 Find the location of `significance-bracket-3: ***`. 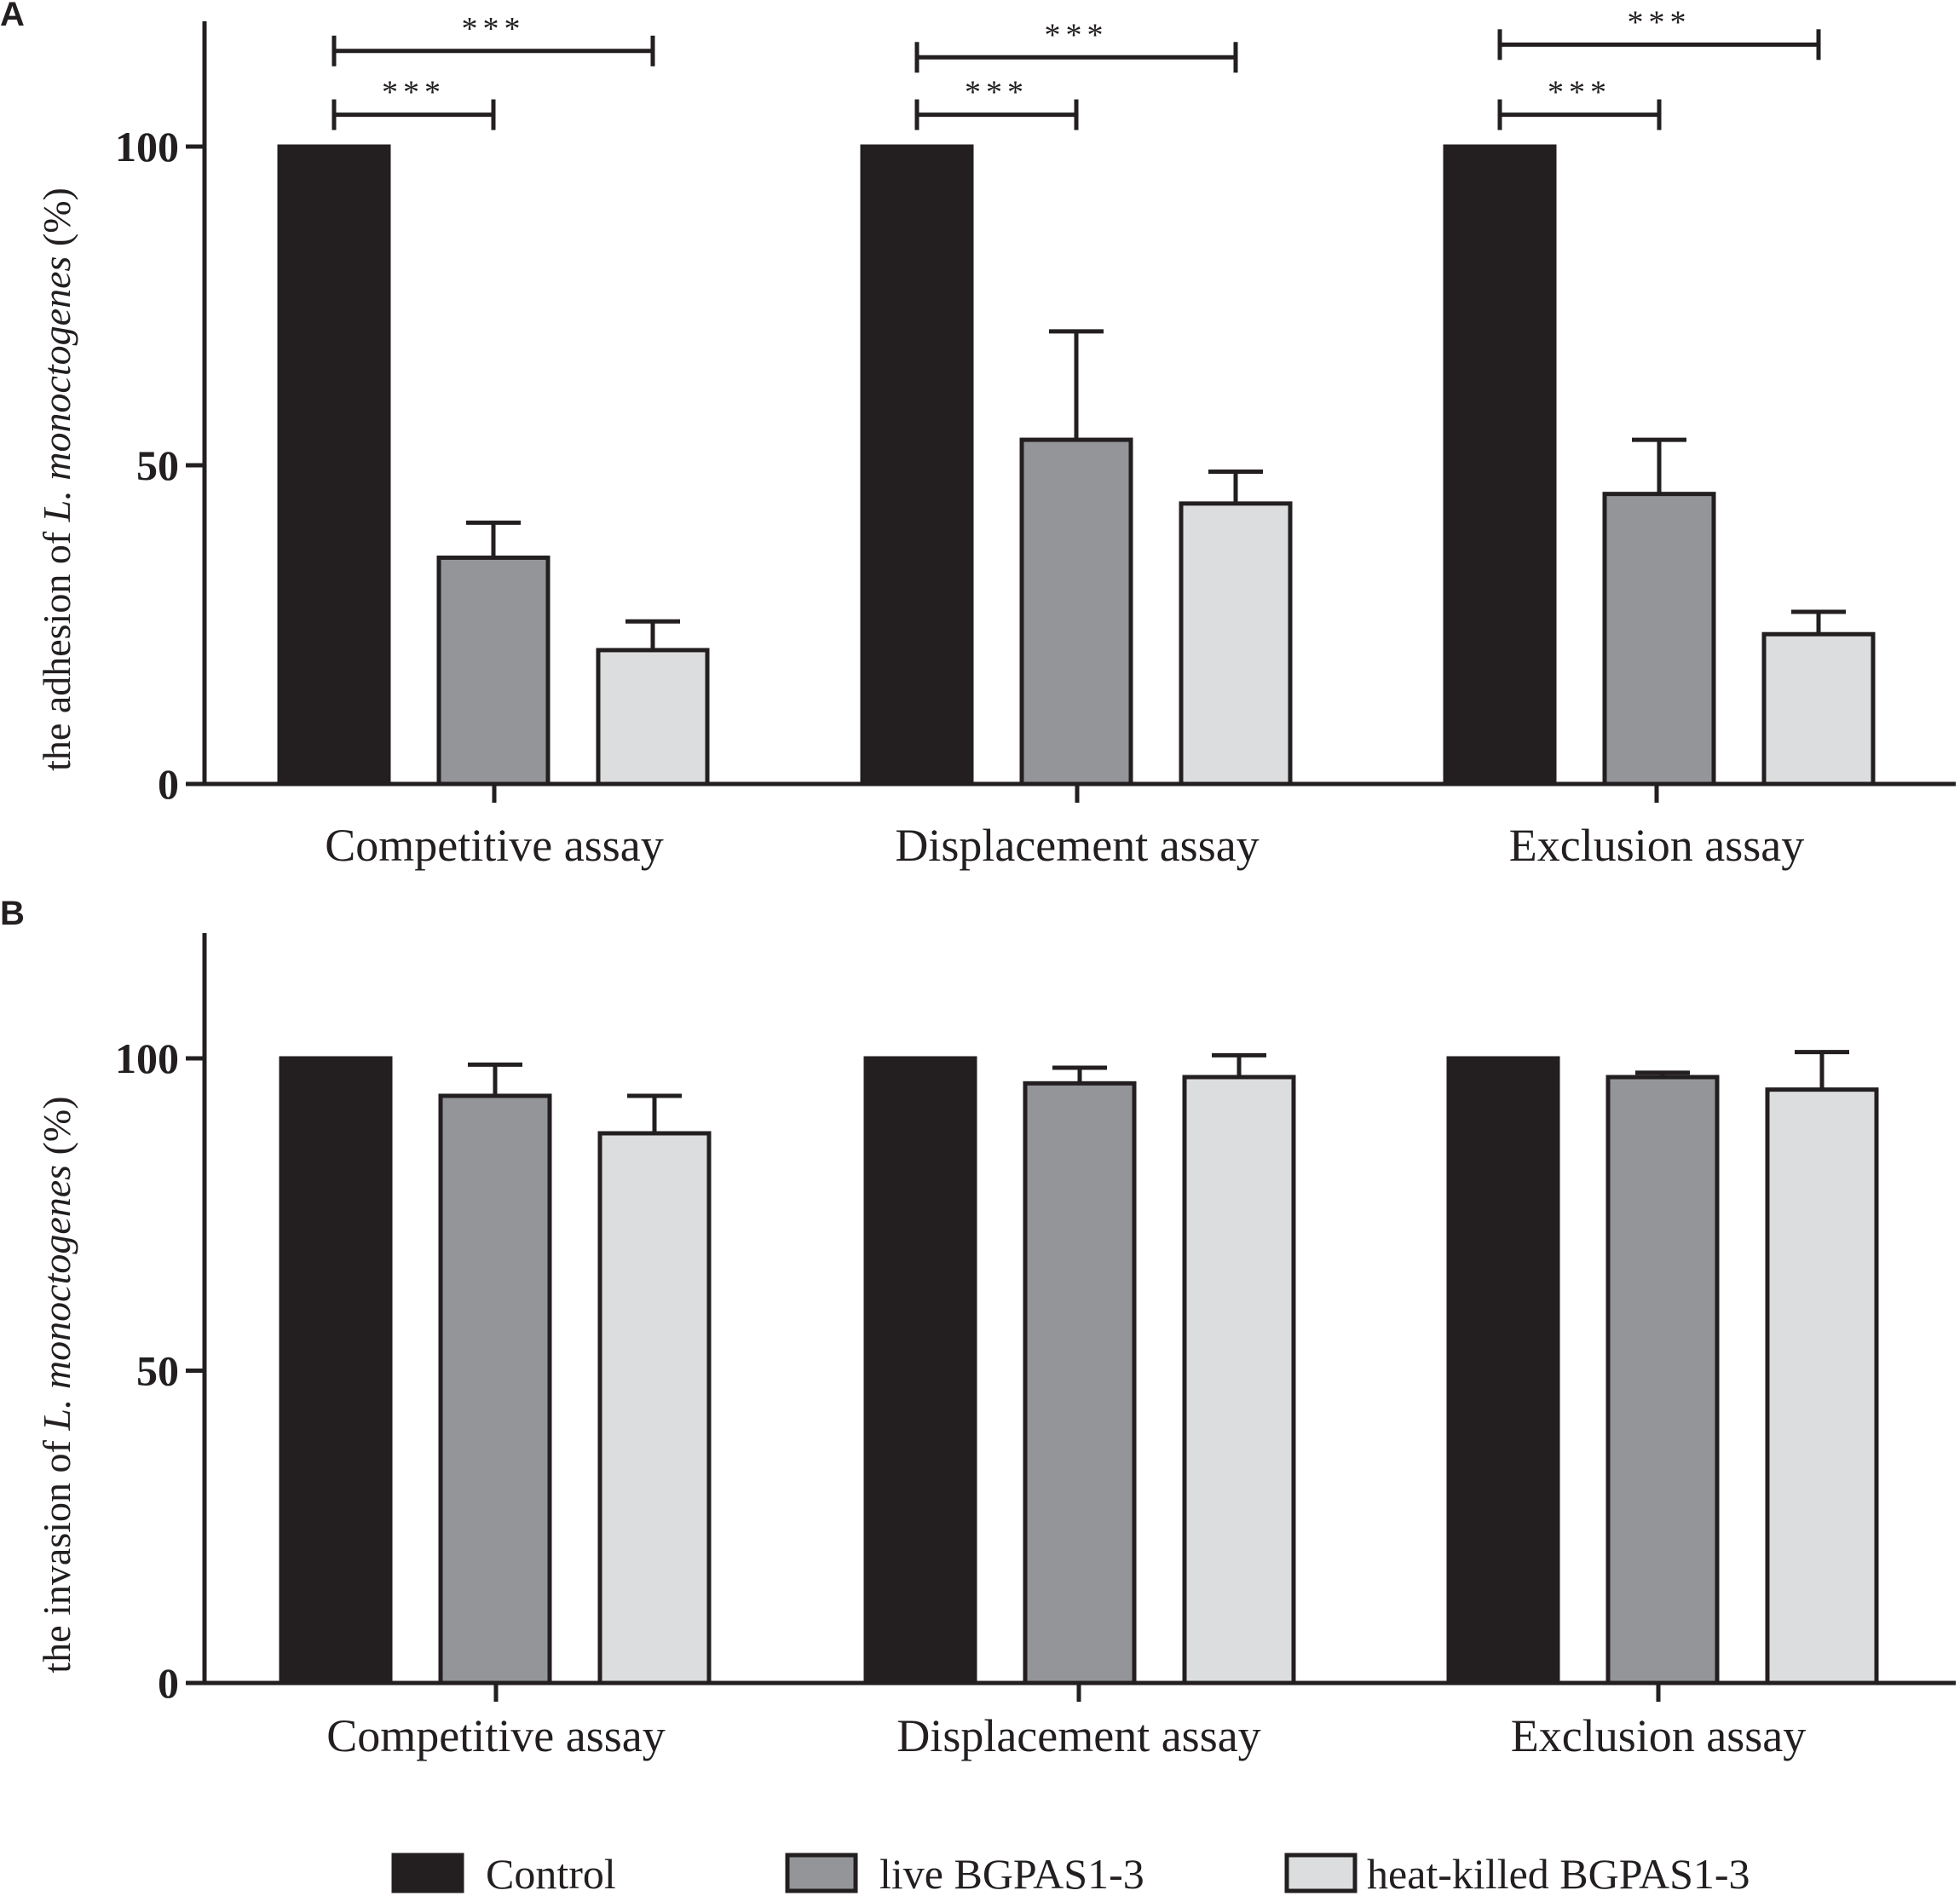

significance-bracket-3: *** is located at coordinates (1076, 45).